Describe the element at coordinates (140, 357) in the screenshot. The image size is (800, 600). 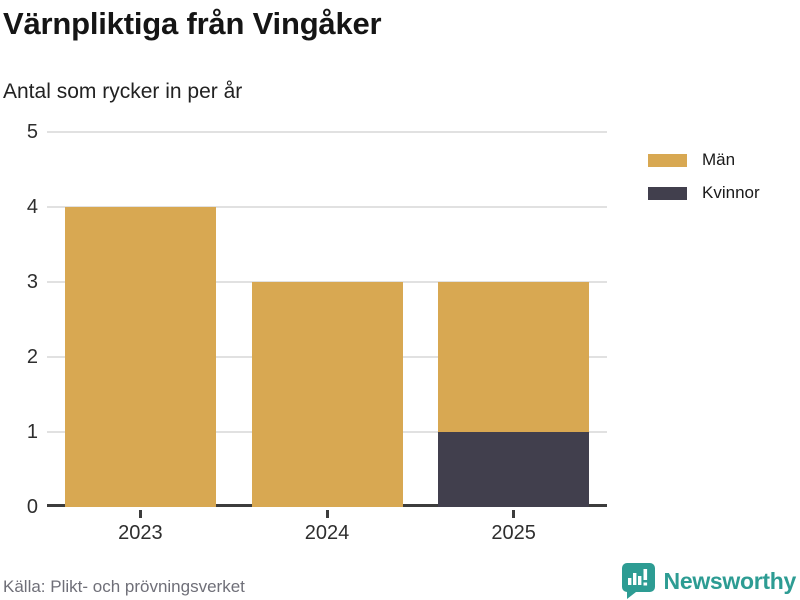
I see `bar-segment-män-2023` at that location.